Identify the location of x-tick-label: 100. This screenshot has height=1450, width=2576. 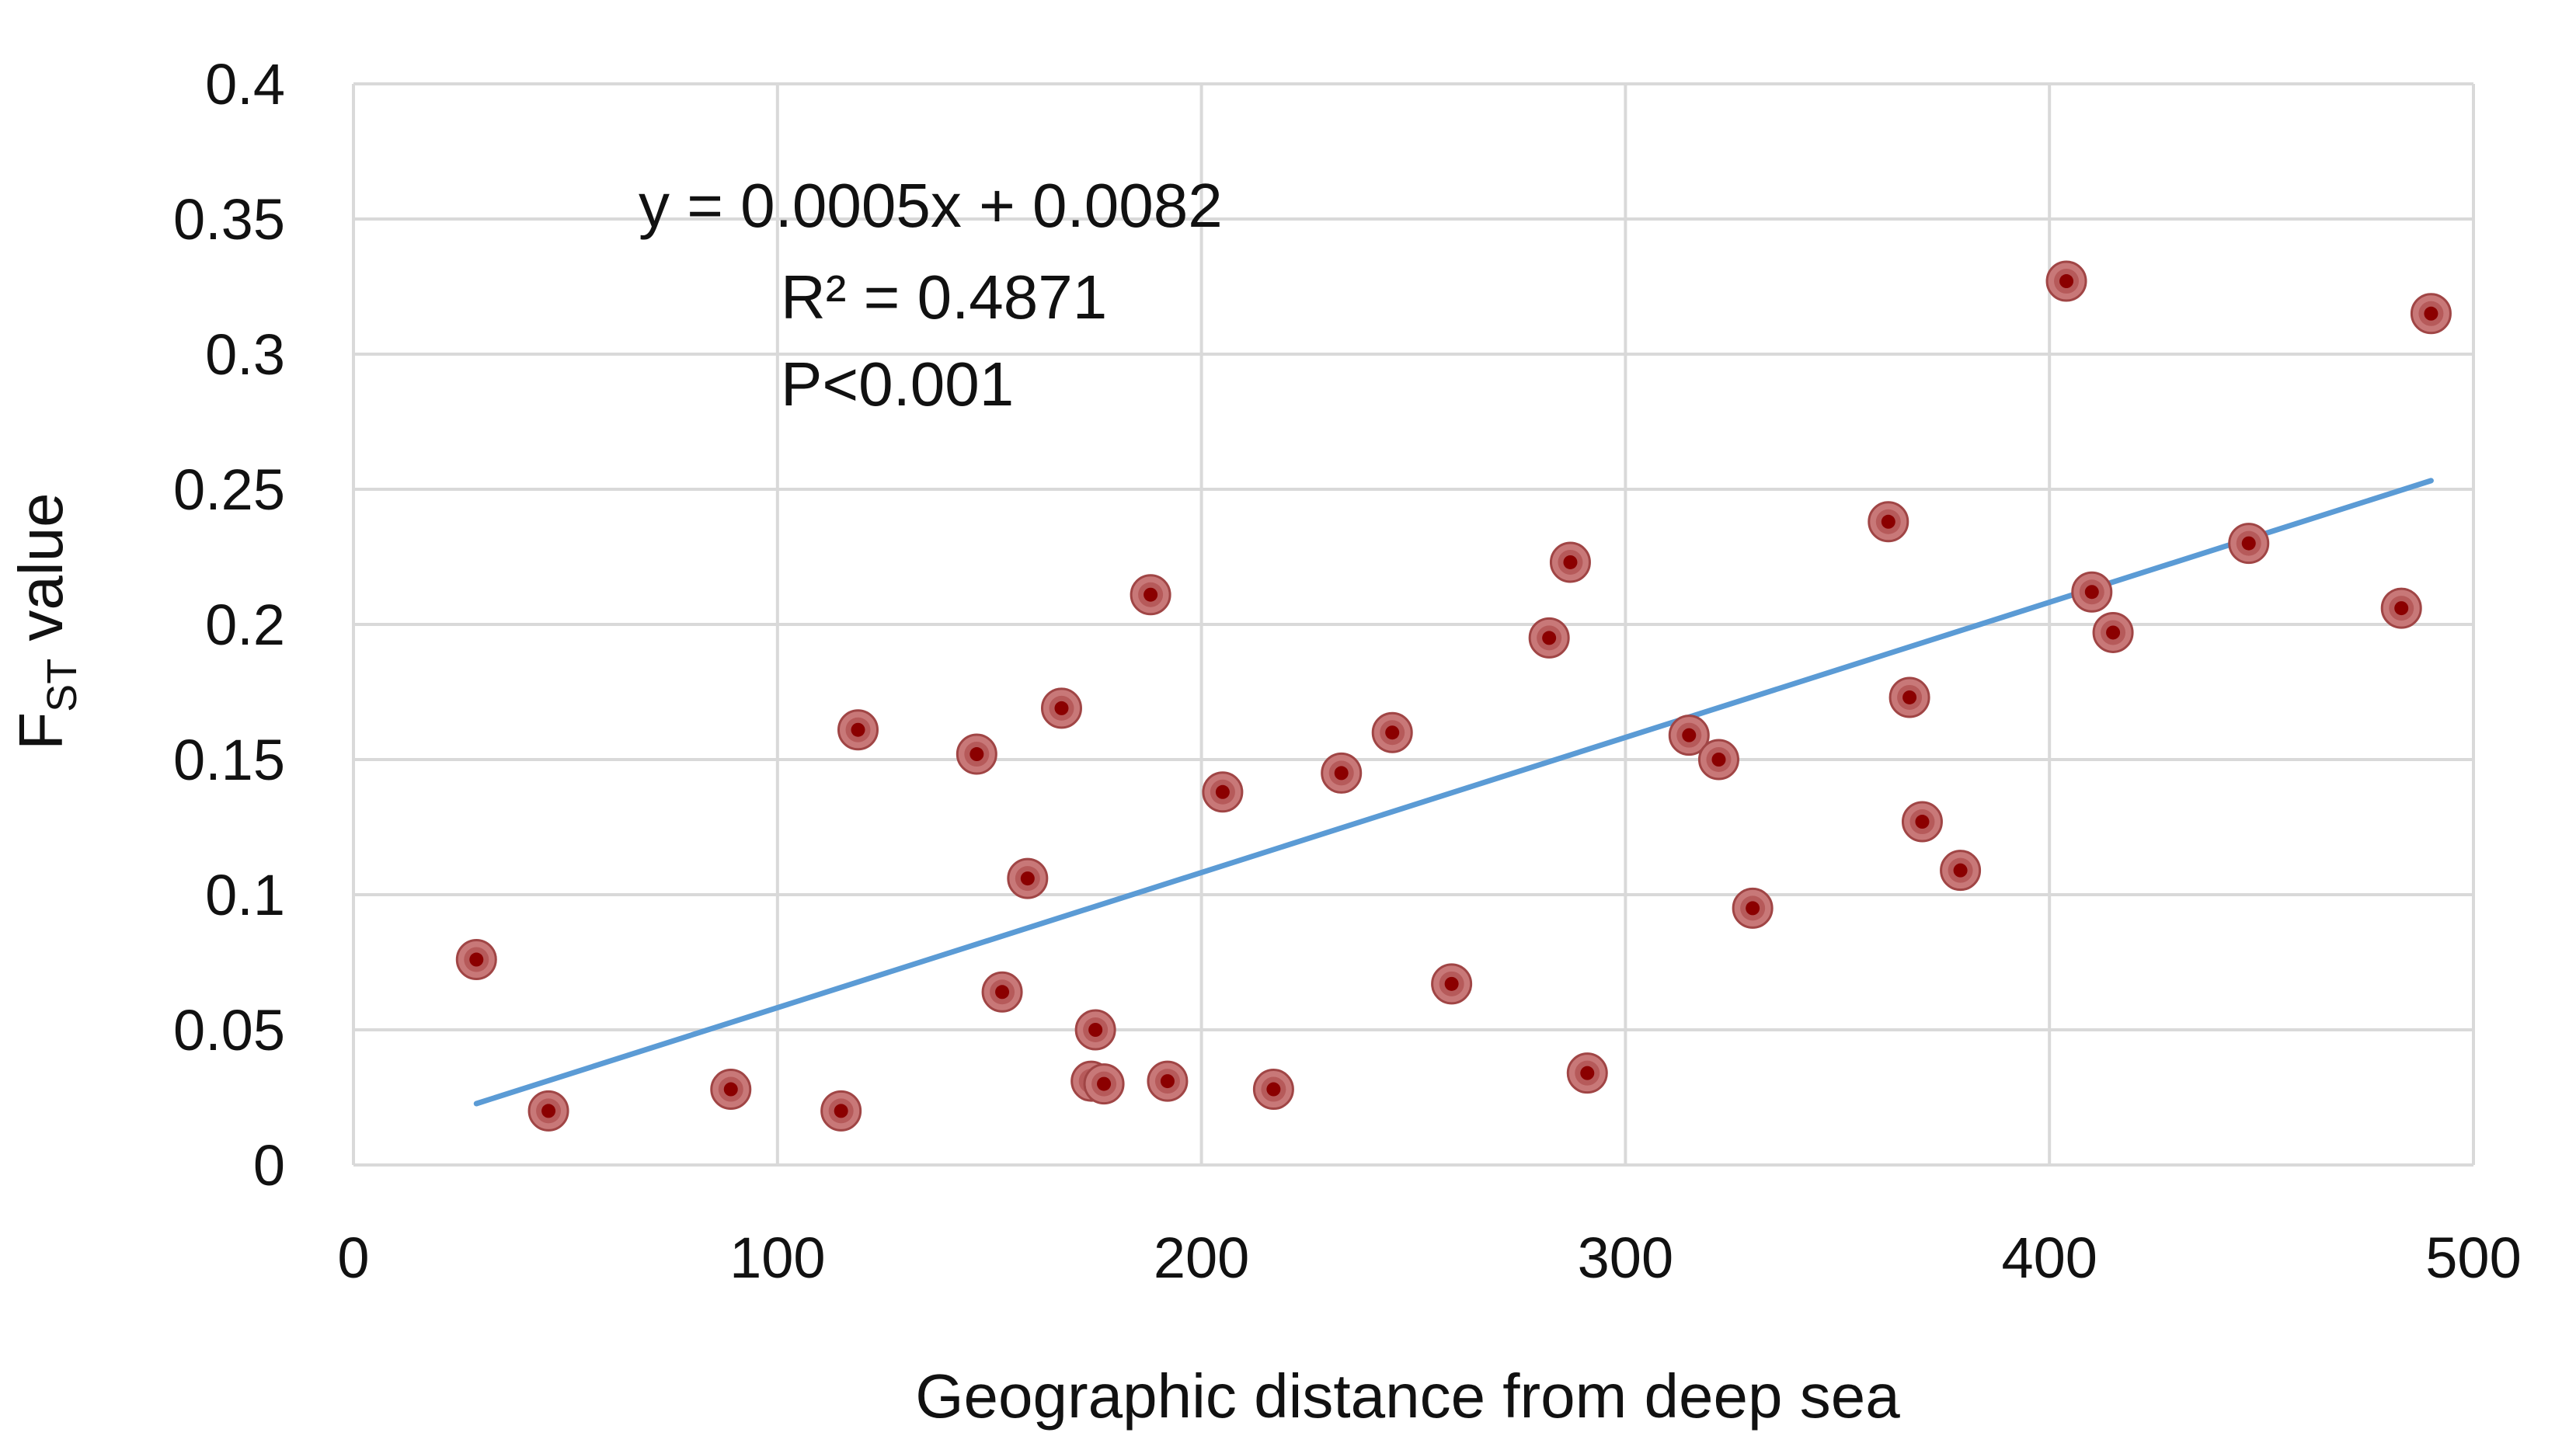
(777, 1258).